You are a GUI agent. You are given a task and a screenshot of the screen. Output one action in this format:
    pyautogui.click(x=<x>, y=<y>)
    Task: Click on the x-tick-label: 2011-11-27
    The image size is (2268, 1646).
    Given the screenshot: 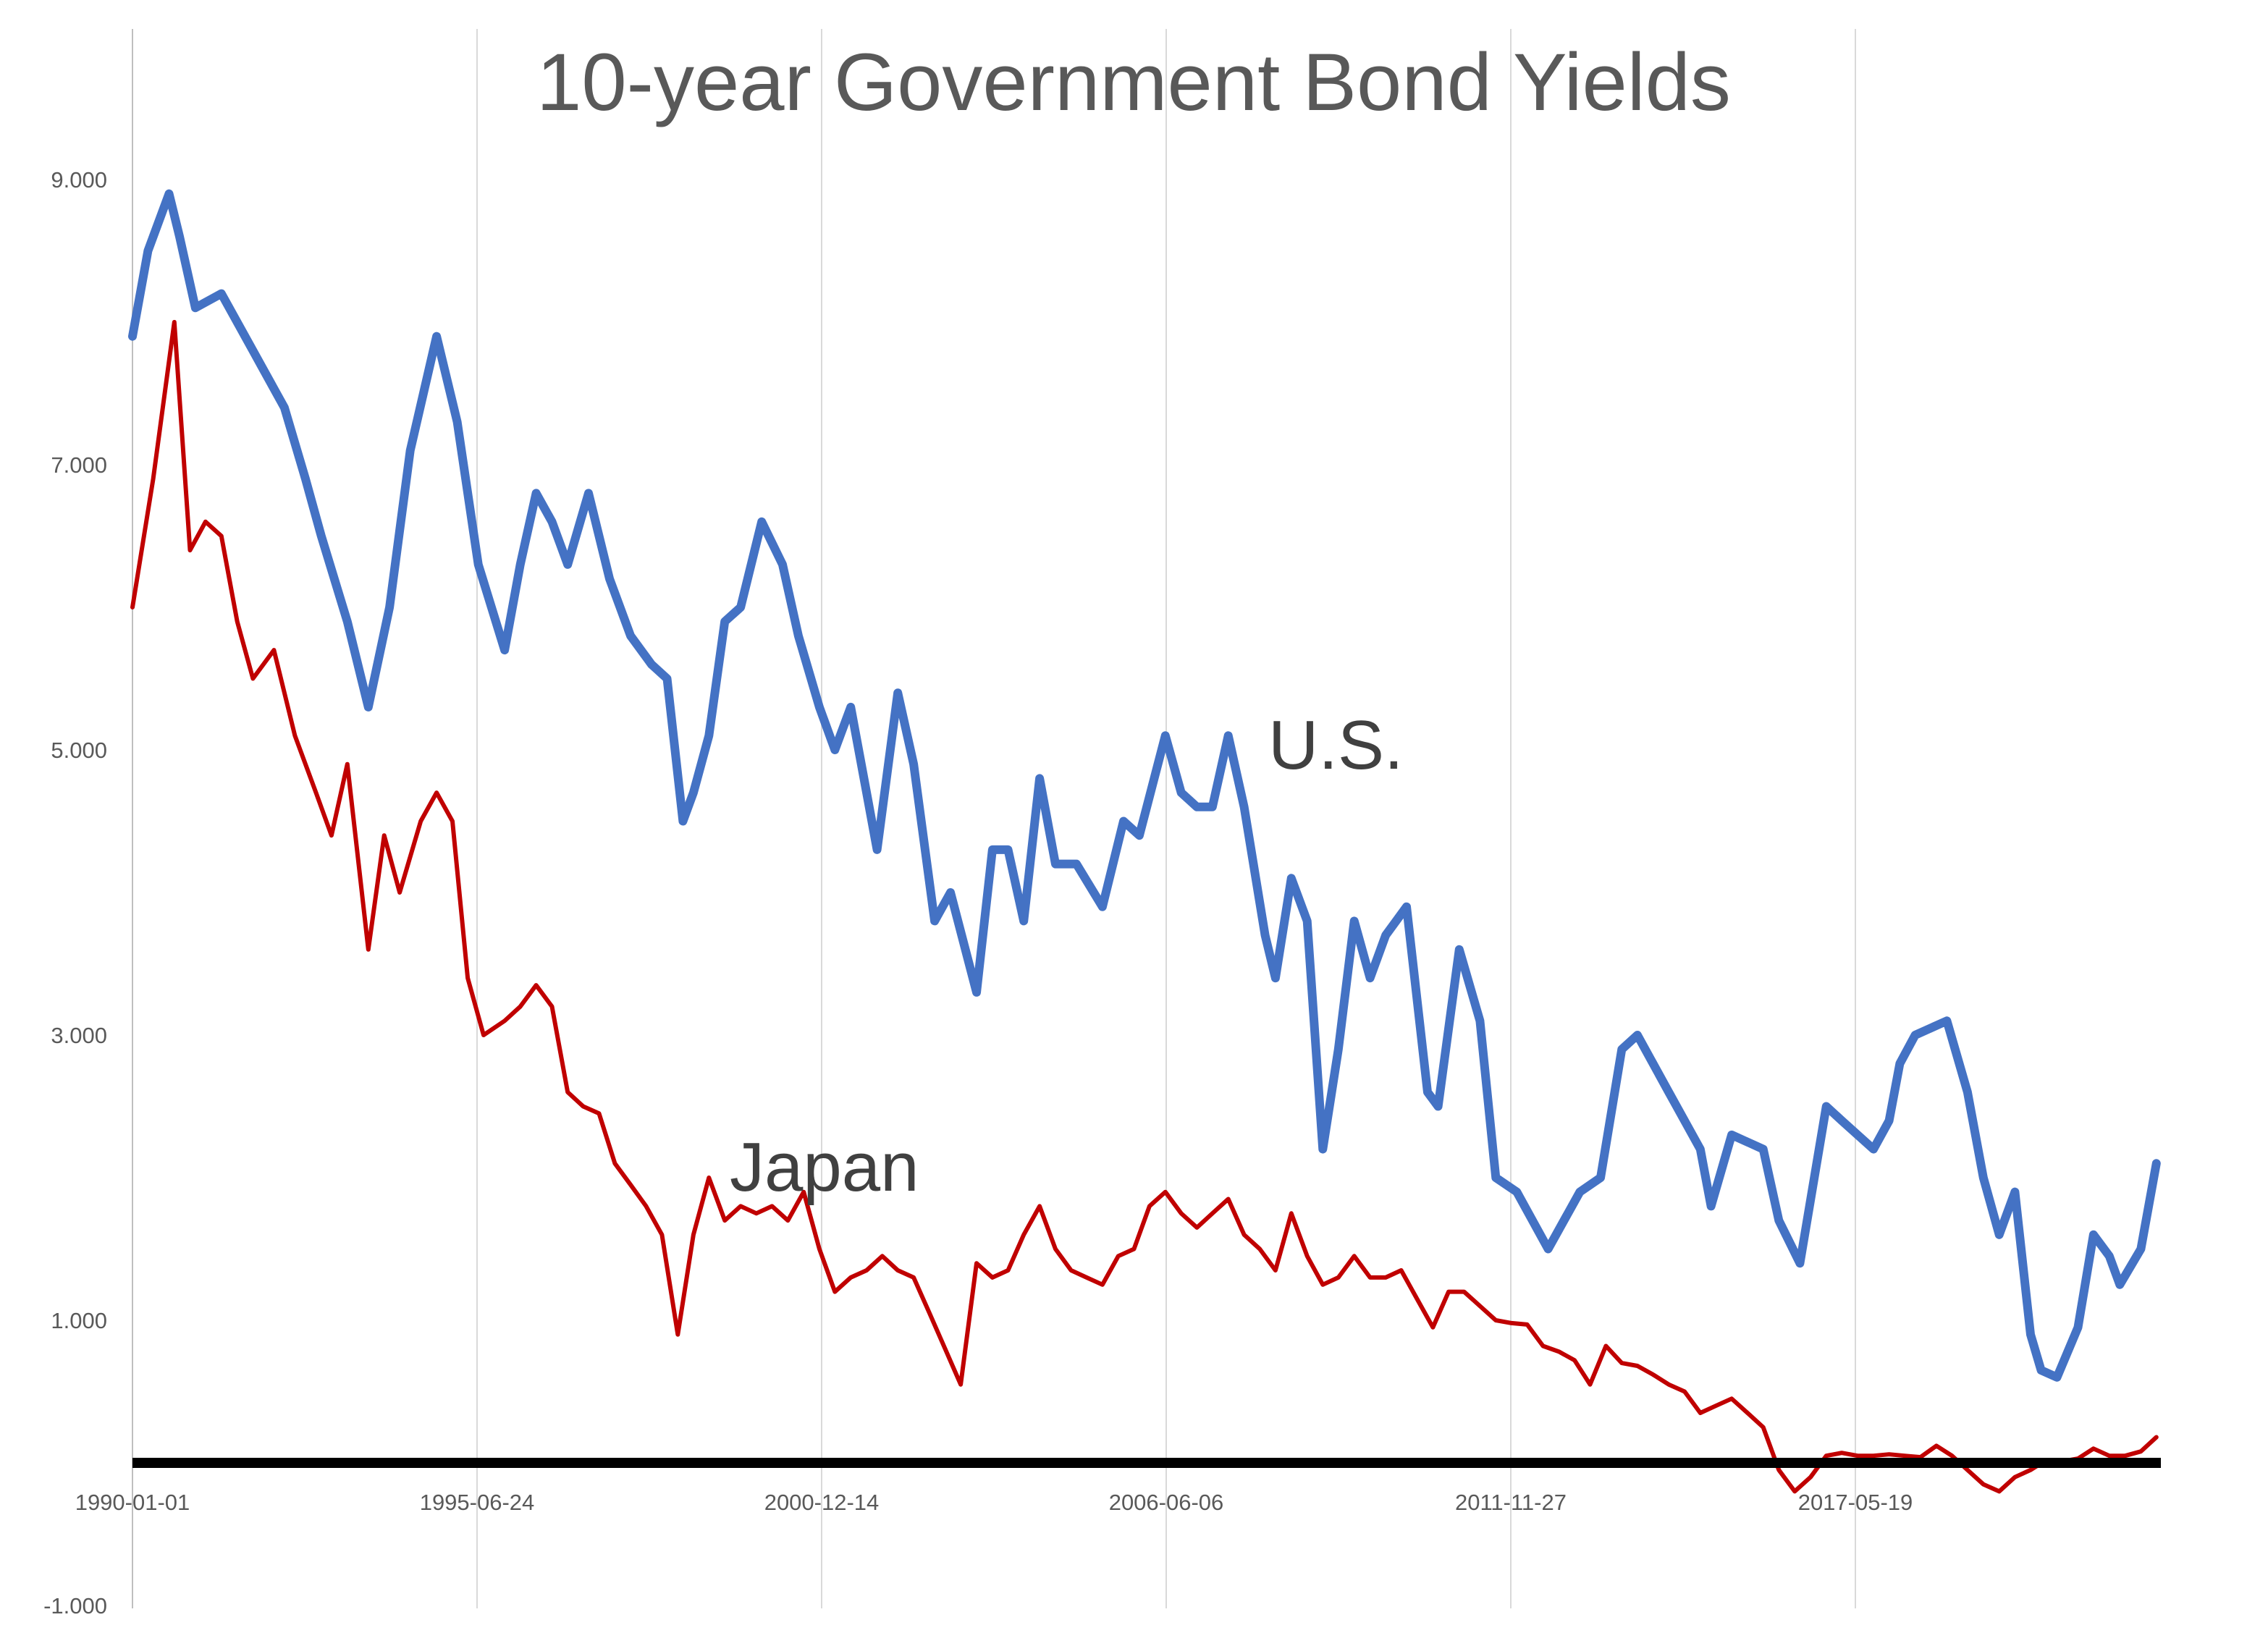 What is the action you would take?
    pyautogui.click(x=1511, y=1502)
    